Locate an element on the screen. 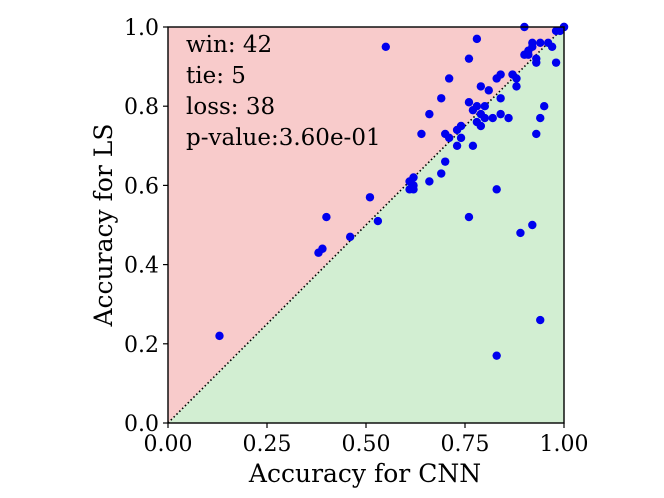  y-tick-label: 0.6 is located at coordinates (141, 186).